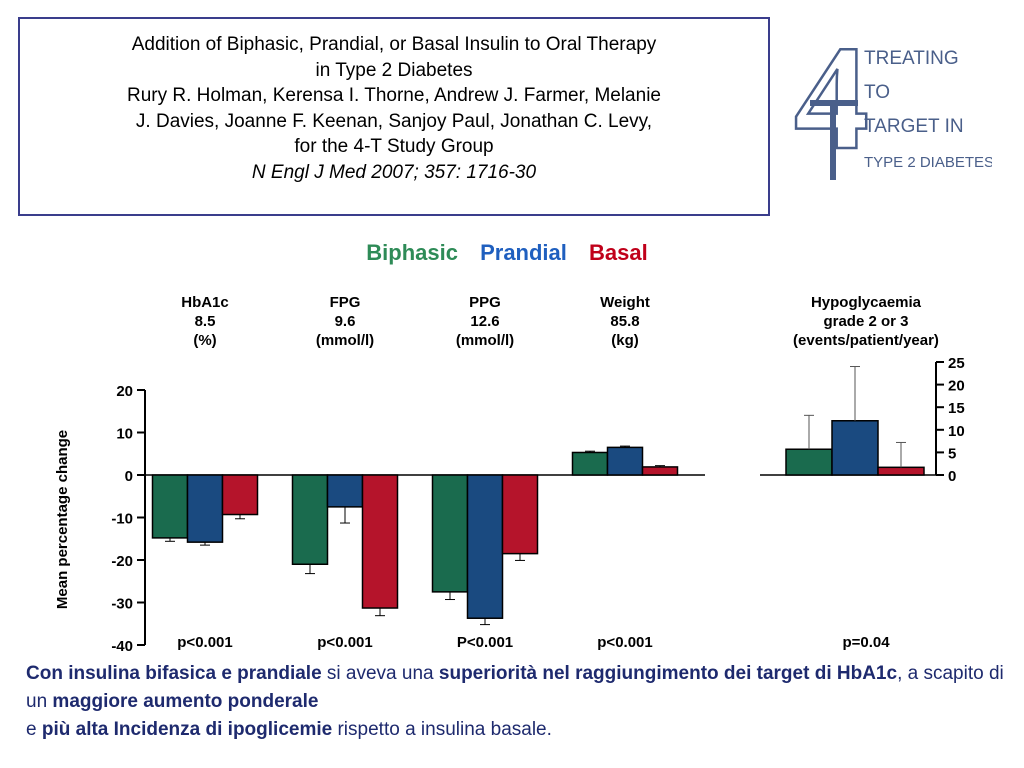 Image resolution: width=1024 pixels, height=768 pixels. What do you see at coordinates (122, 561) in the screenshot?
I see `main-y-tick-label: -20` at bounding box center [122, 561].